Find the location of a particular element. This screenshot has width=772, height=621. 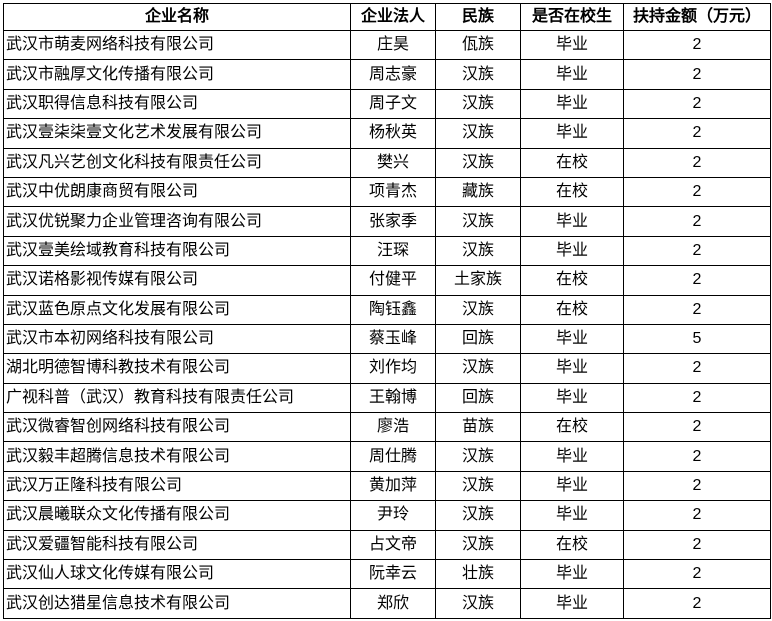

company-name-cell: 广视科普（武汉）教育科技有限责任公司 is located at coordinates (177, 398).